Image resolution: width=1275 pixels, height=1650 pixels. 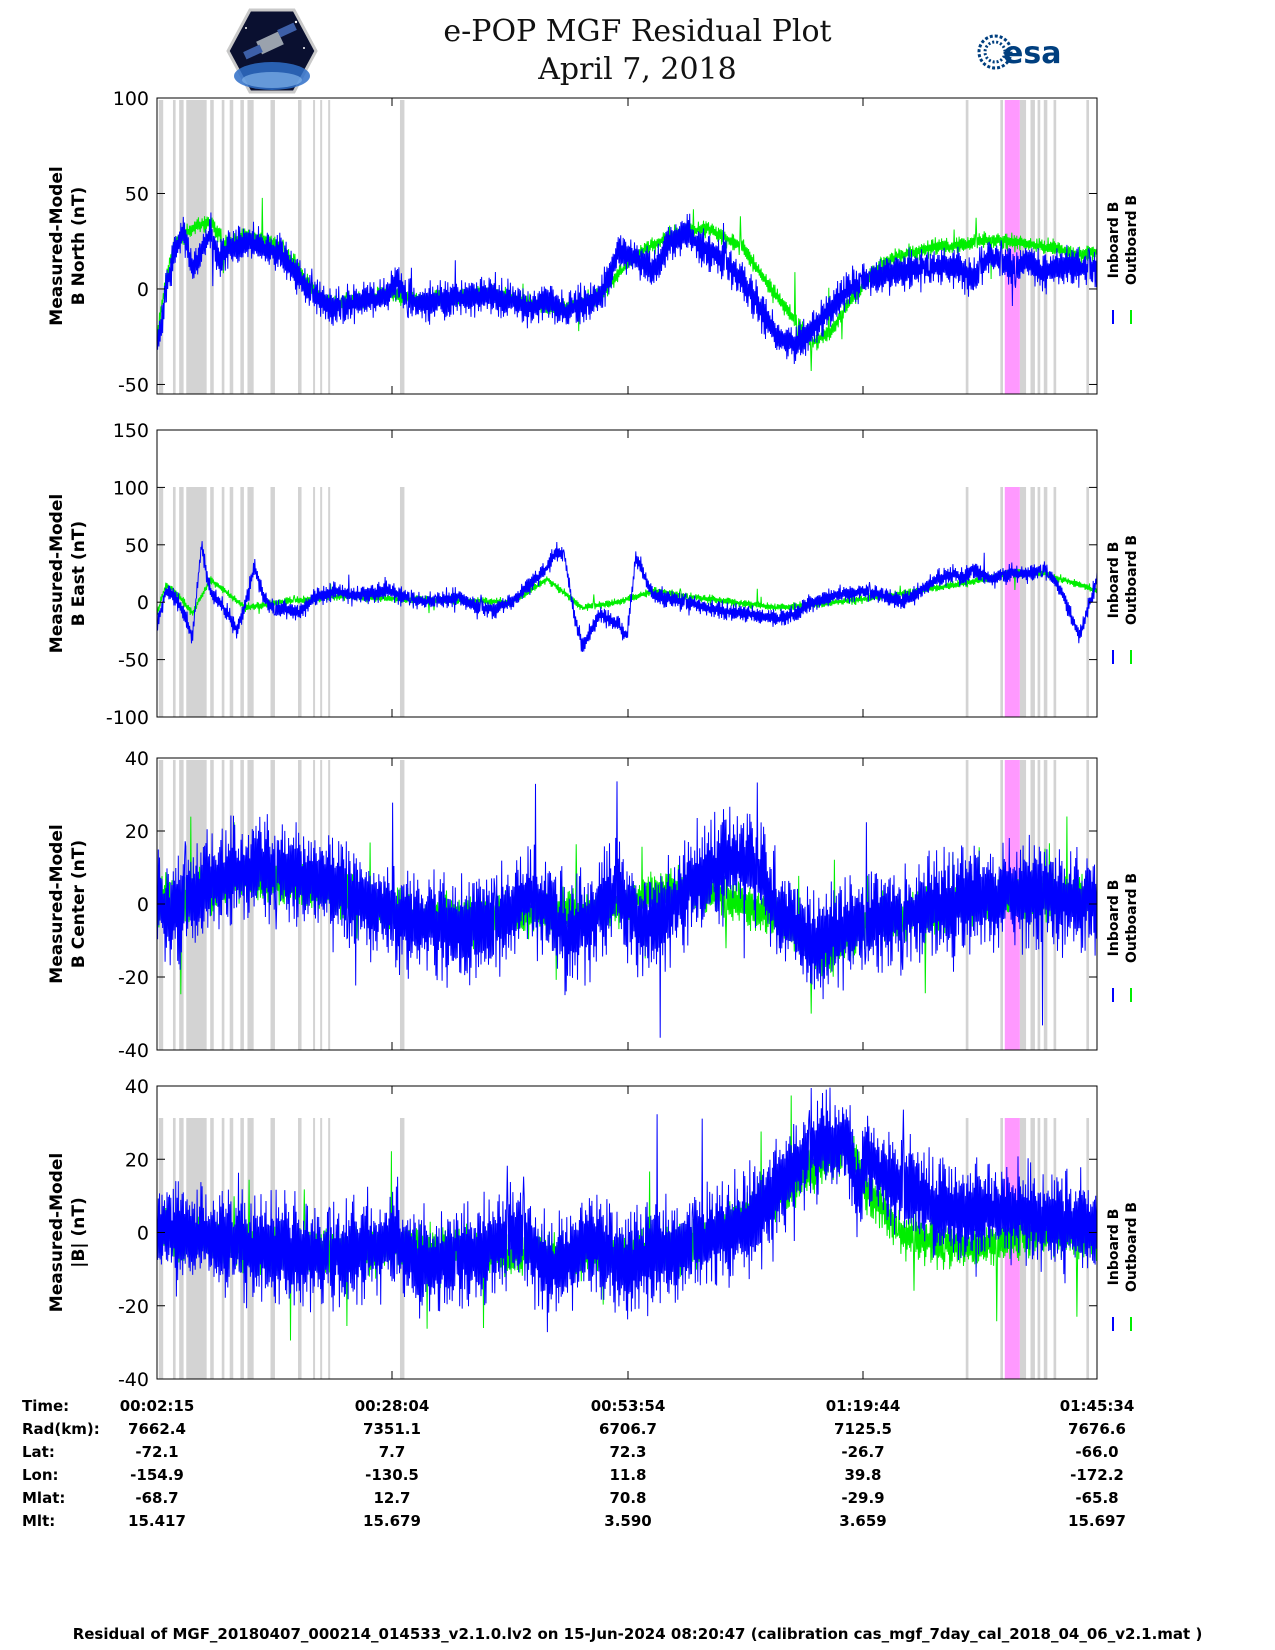 What do you see at coordinates (38, 1452) in the screenshot?
I see `ephemeris-row-label: Lat:` at bounding box center [38, 1452].